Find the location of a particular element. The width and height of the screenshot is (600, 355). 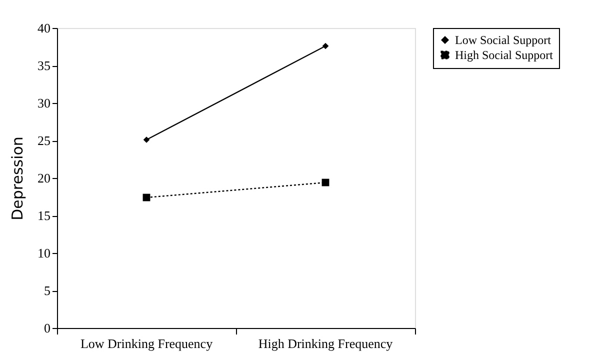

y-tick-label: 30 is located at coordinates (44, 103).